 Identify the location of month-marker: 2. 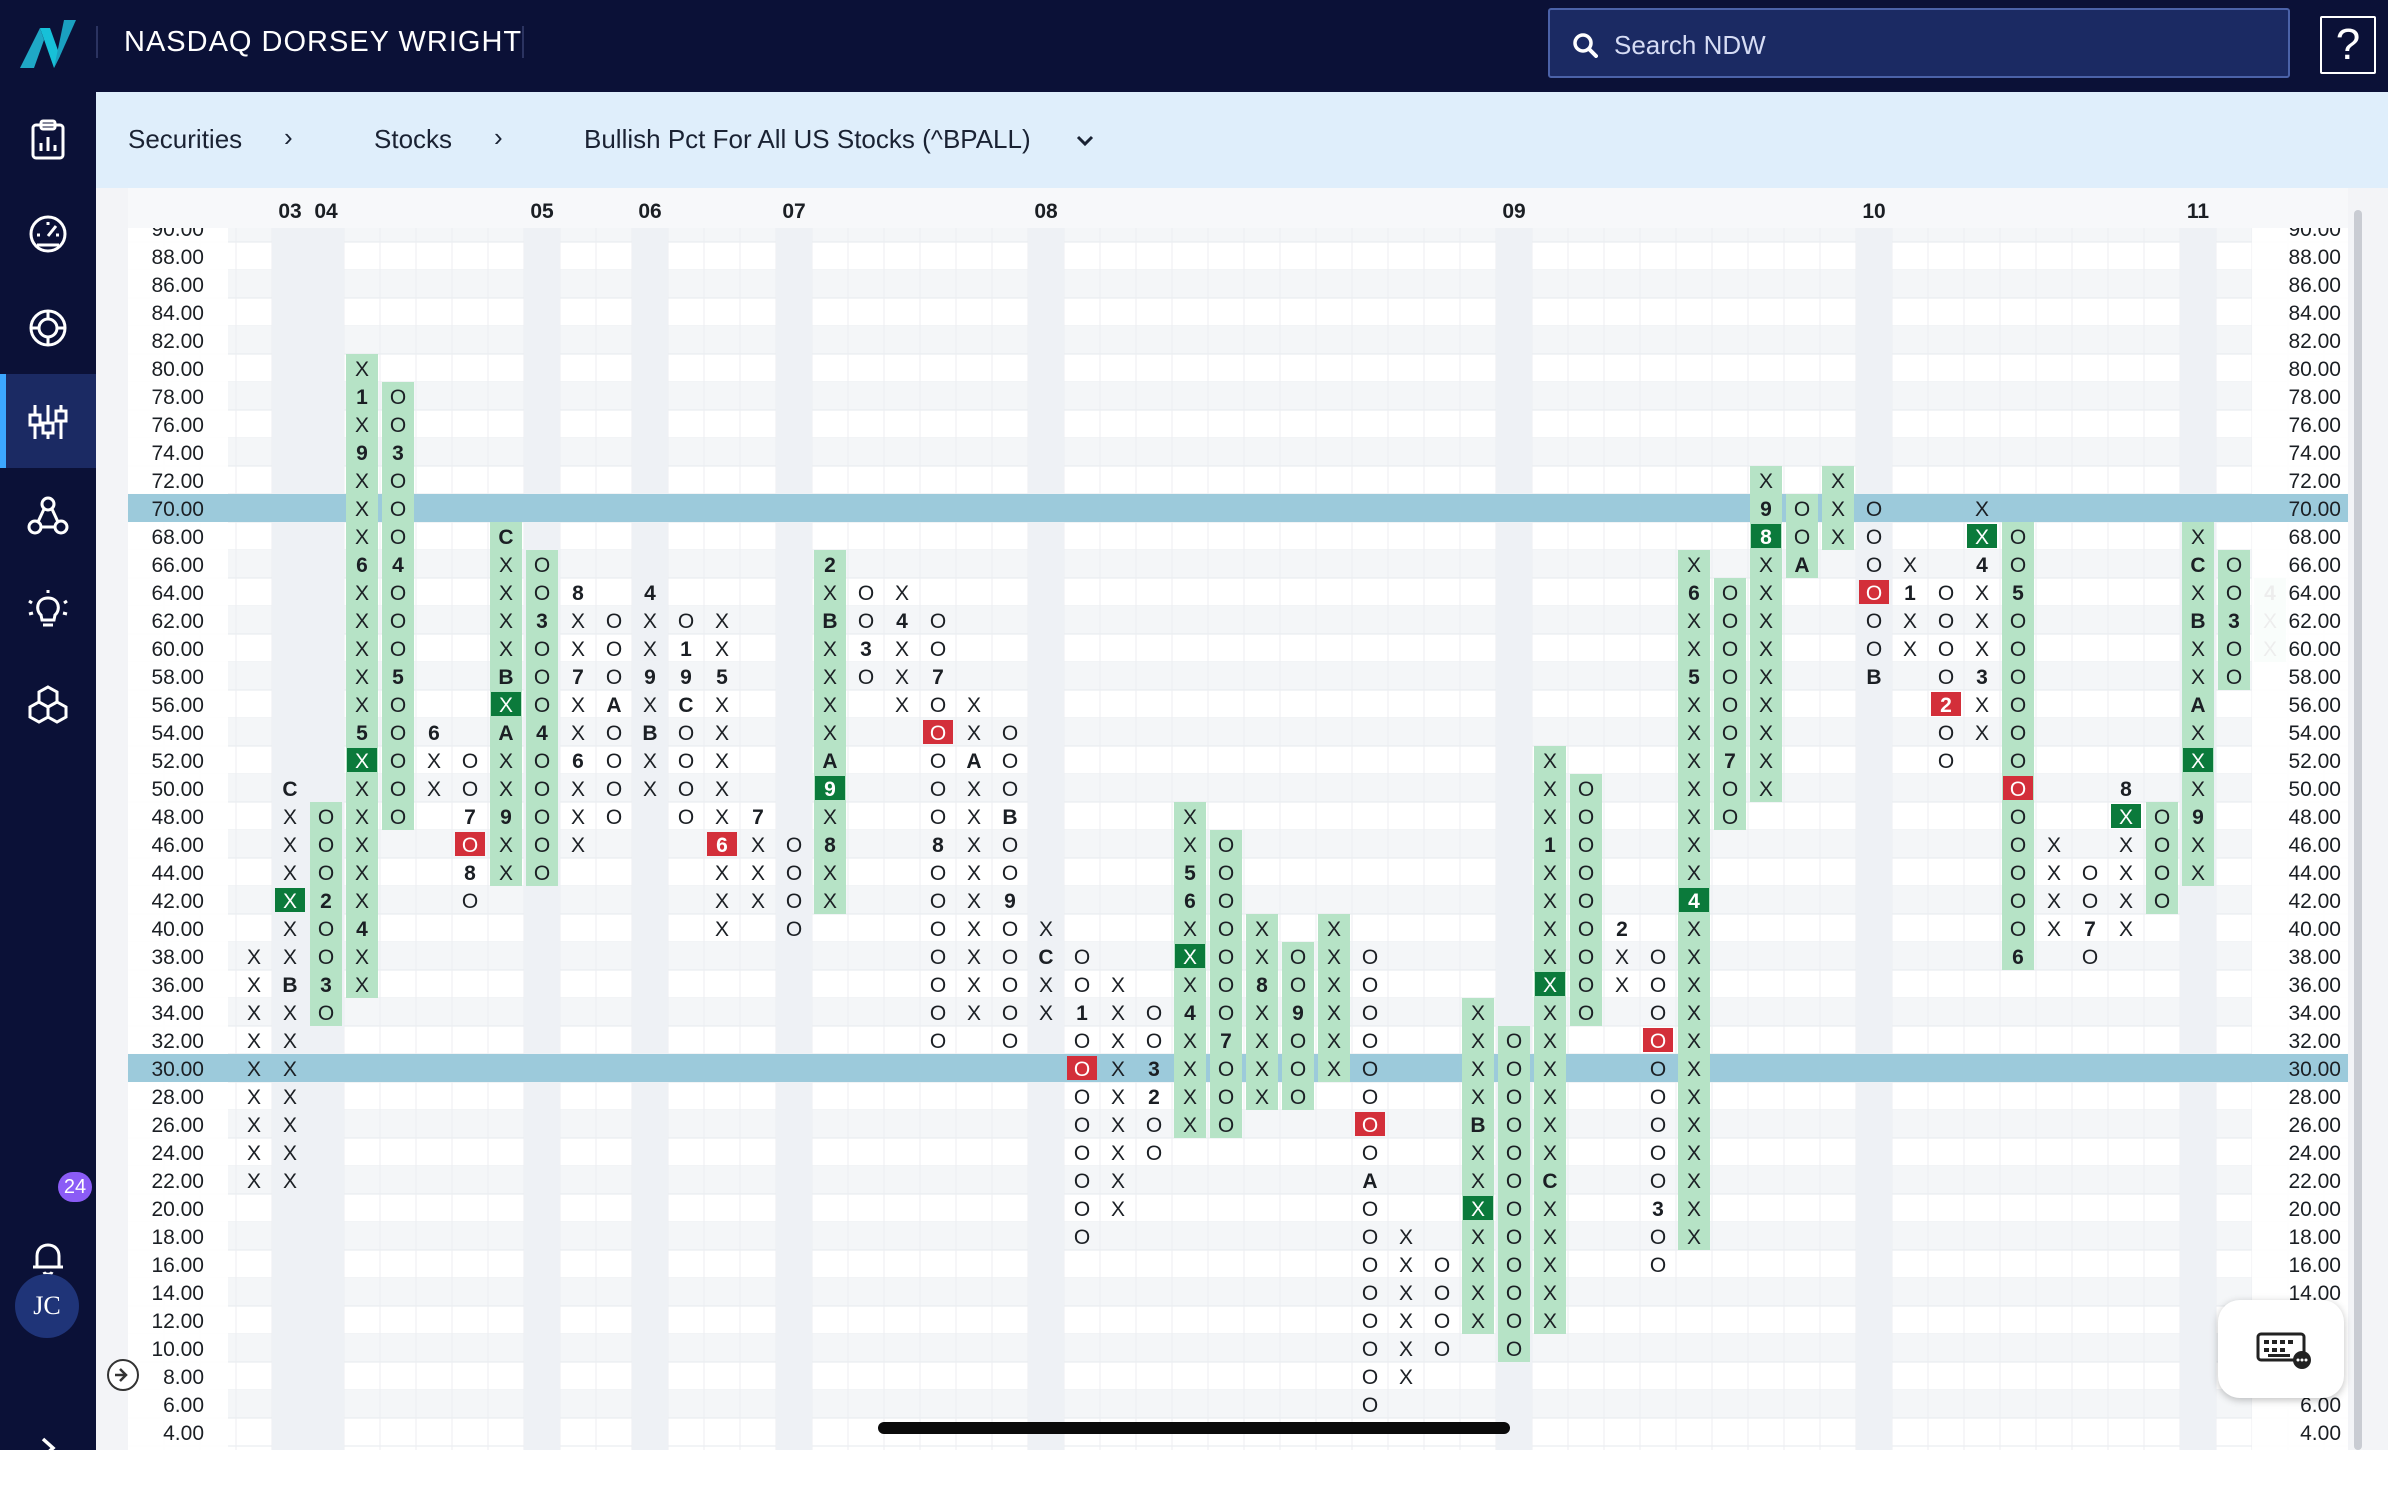
(1622, 929).